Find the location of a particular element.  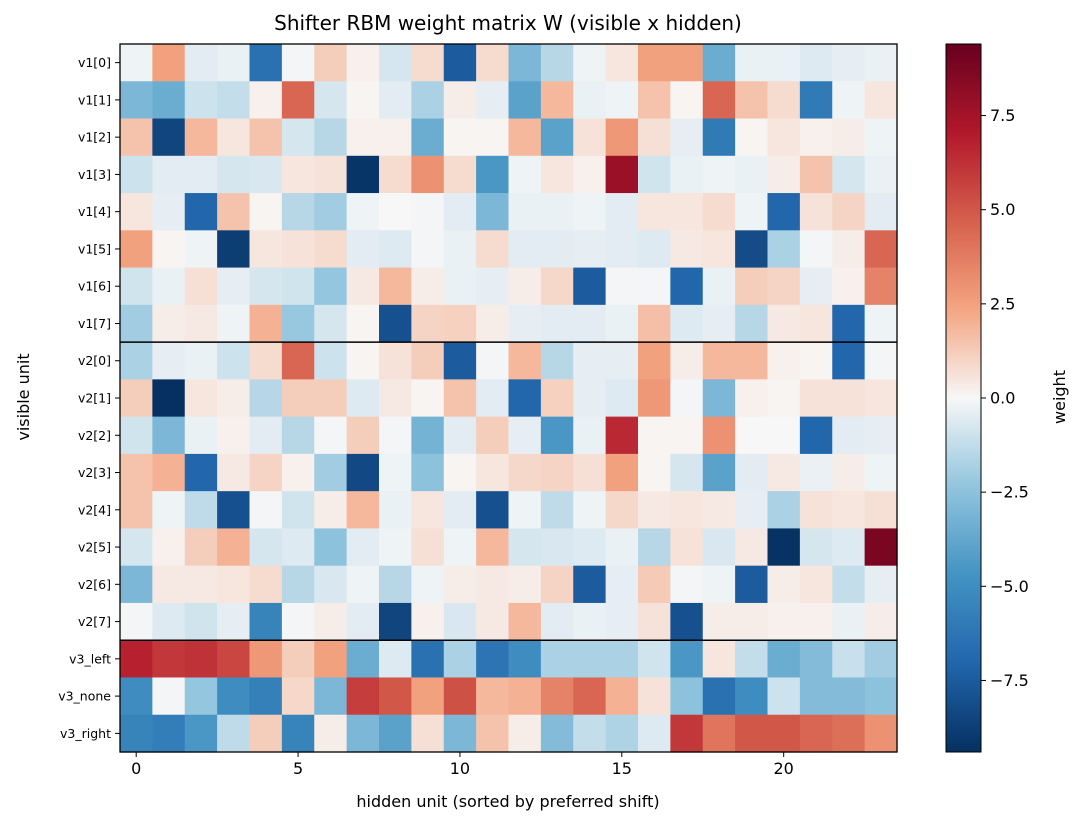

colorbar-tick-label: −7.5 is located at coordinates (1009, 680).